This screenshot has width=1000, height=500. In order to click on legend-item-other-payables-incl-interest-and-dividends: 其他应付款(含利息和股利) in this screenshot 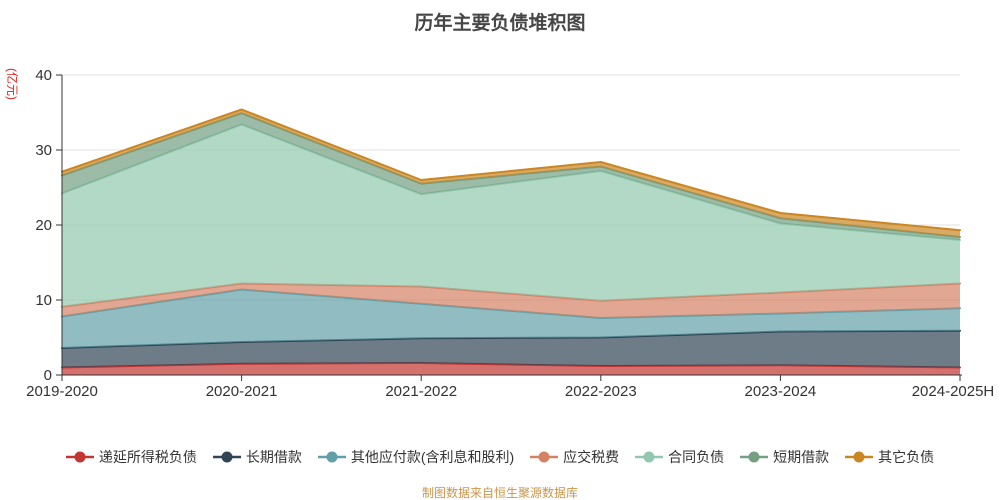, I will do `click(416, 457)`.